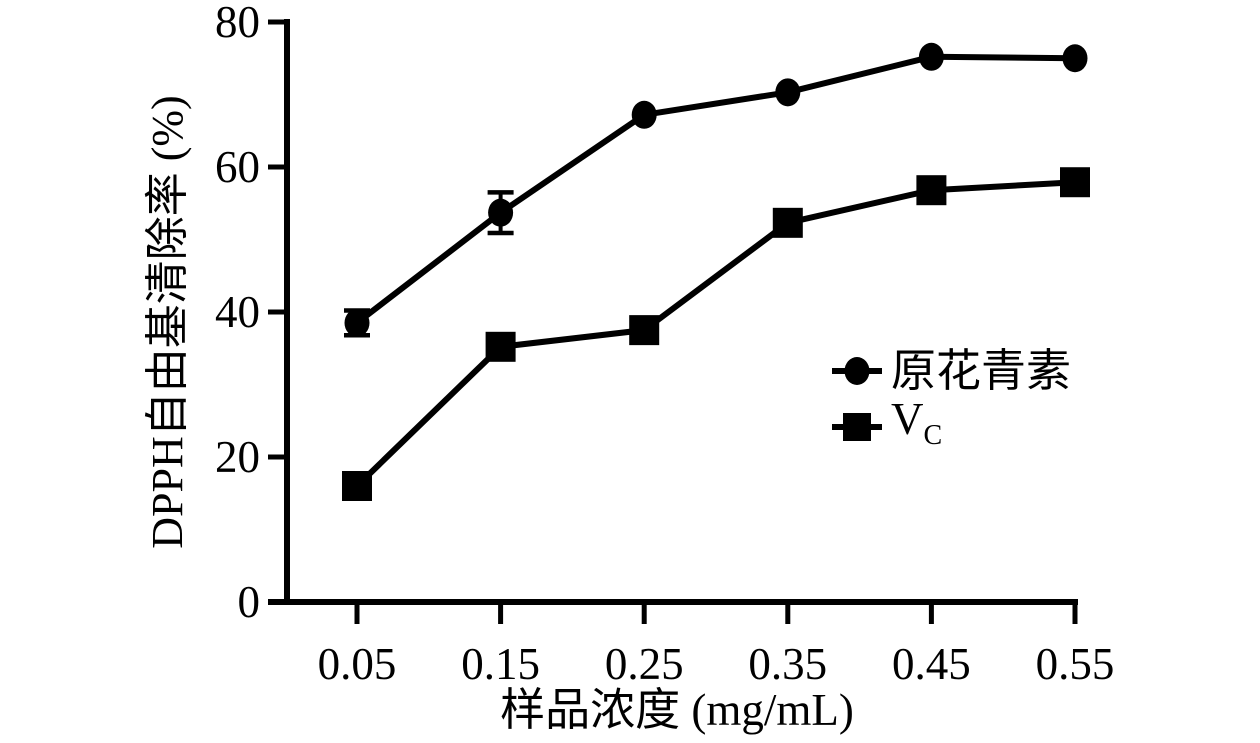  What do you see at coordinates (237, 23) in the screenshot?
I see `y-tick-label: 80` at bounding box center [237, 23].